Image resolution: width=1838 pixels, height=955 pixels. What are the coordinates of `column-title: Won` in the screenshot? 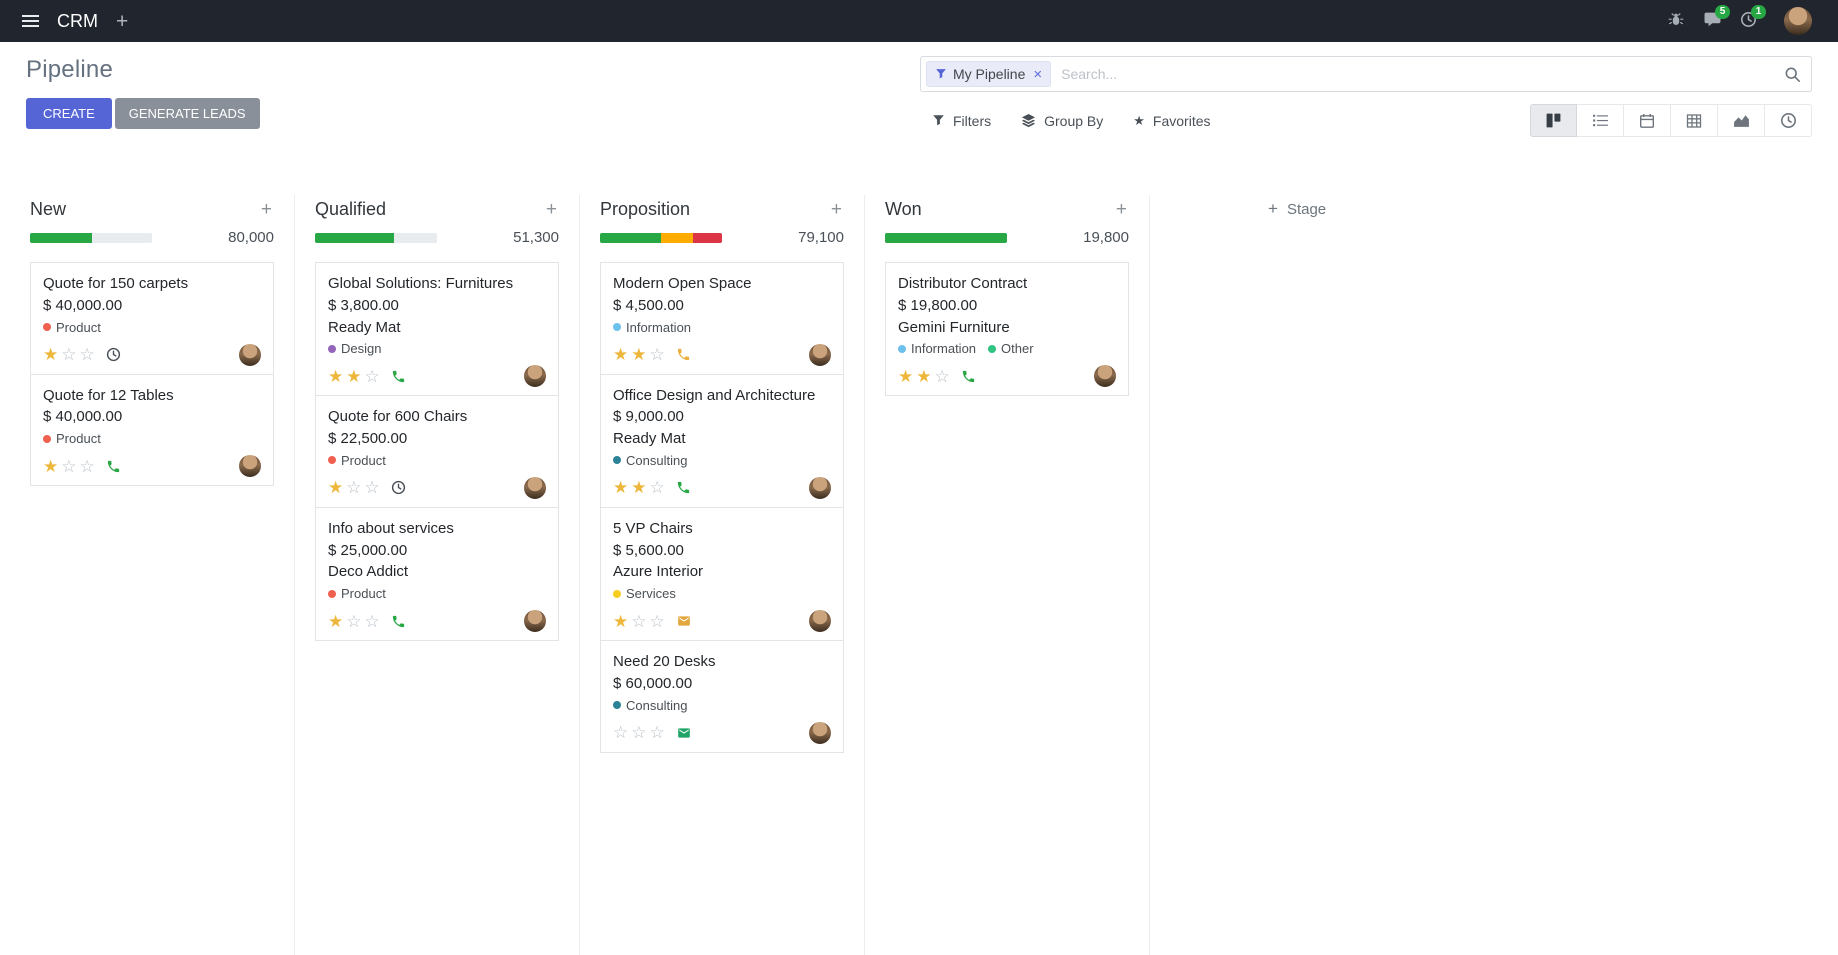 It's located at (903, 208).